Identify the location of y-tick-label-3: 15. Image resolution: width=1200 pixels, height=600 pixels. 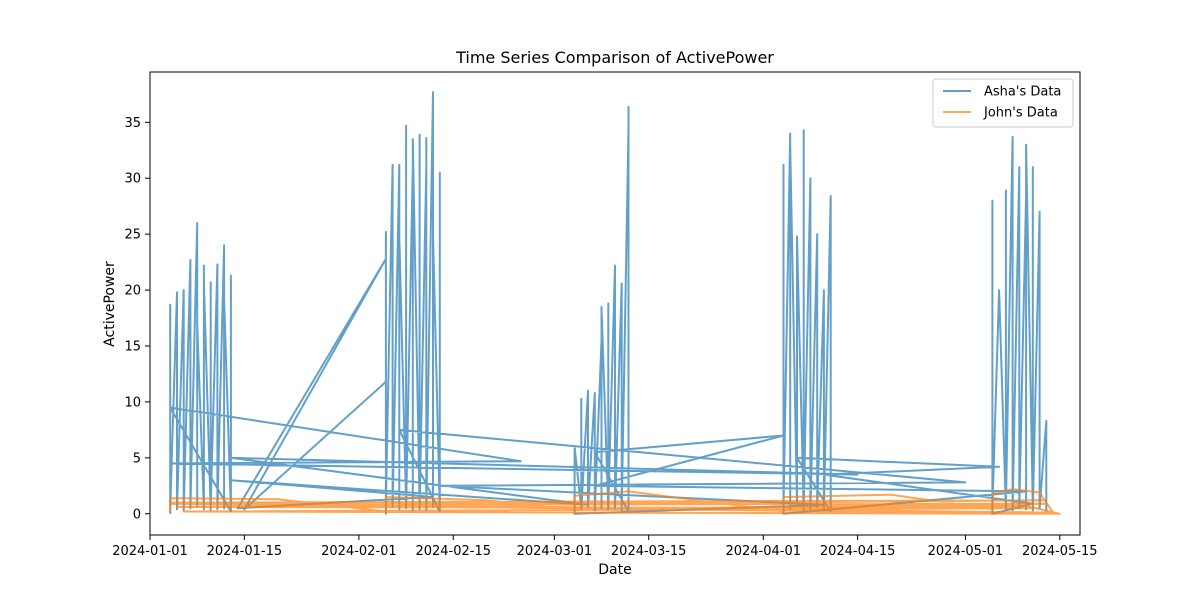
(132, 346).